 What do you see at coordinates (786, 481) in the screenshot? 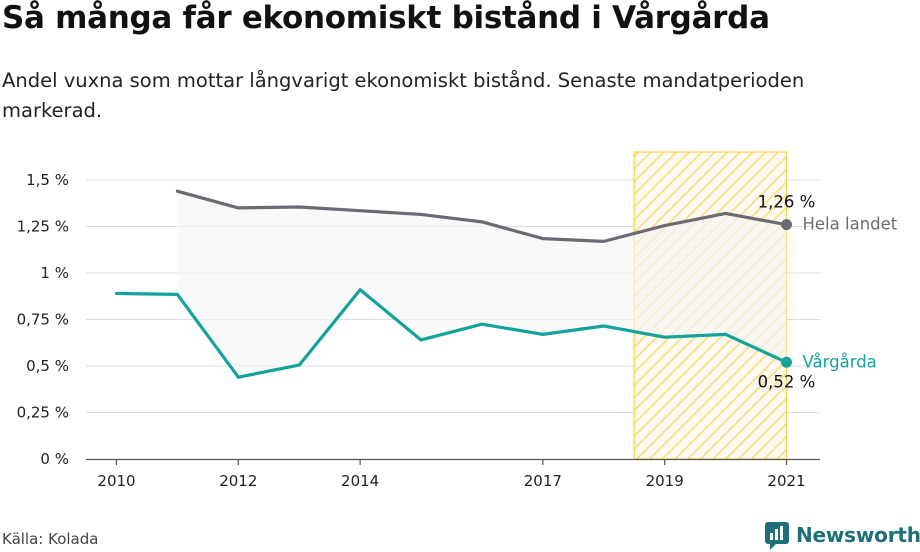
I see `x-tick-label: 2021` at bounding box center [786, 481].